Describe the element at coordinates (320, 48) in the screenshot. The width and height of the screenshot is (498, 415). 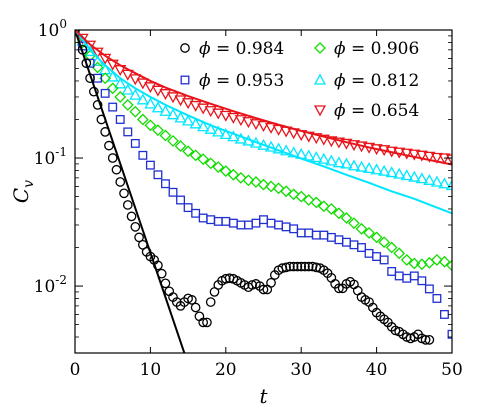
I see `legend-marker` at that location.